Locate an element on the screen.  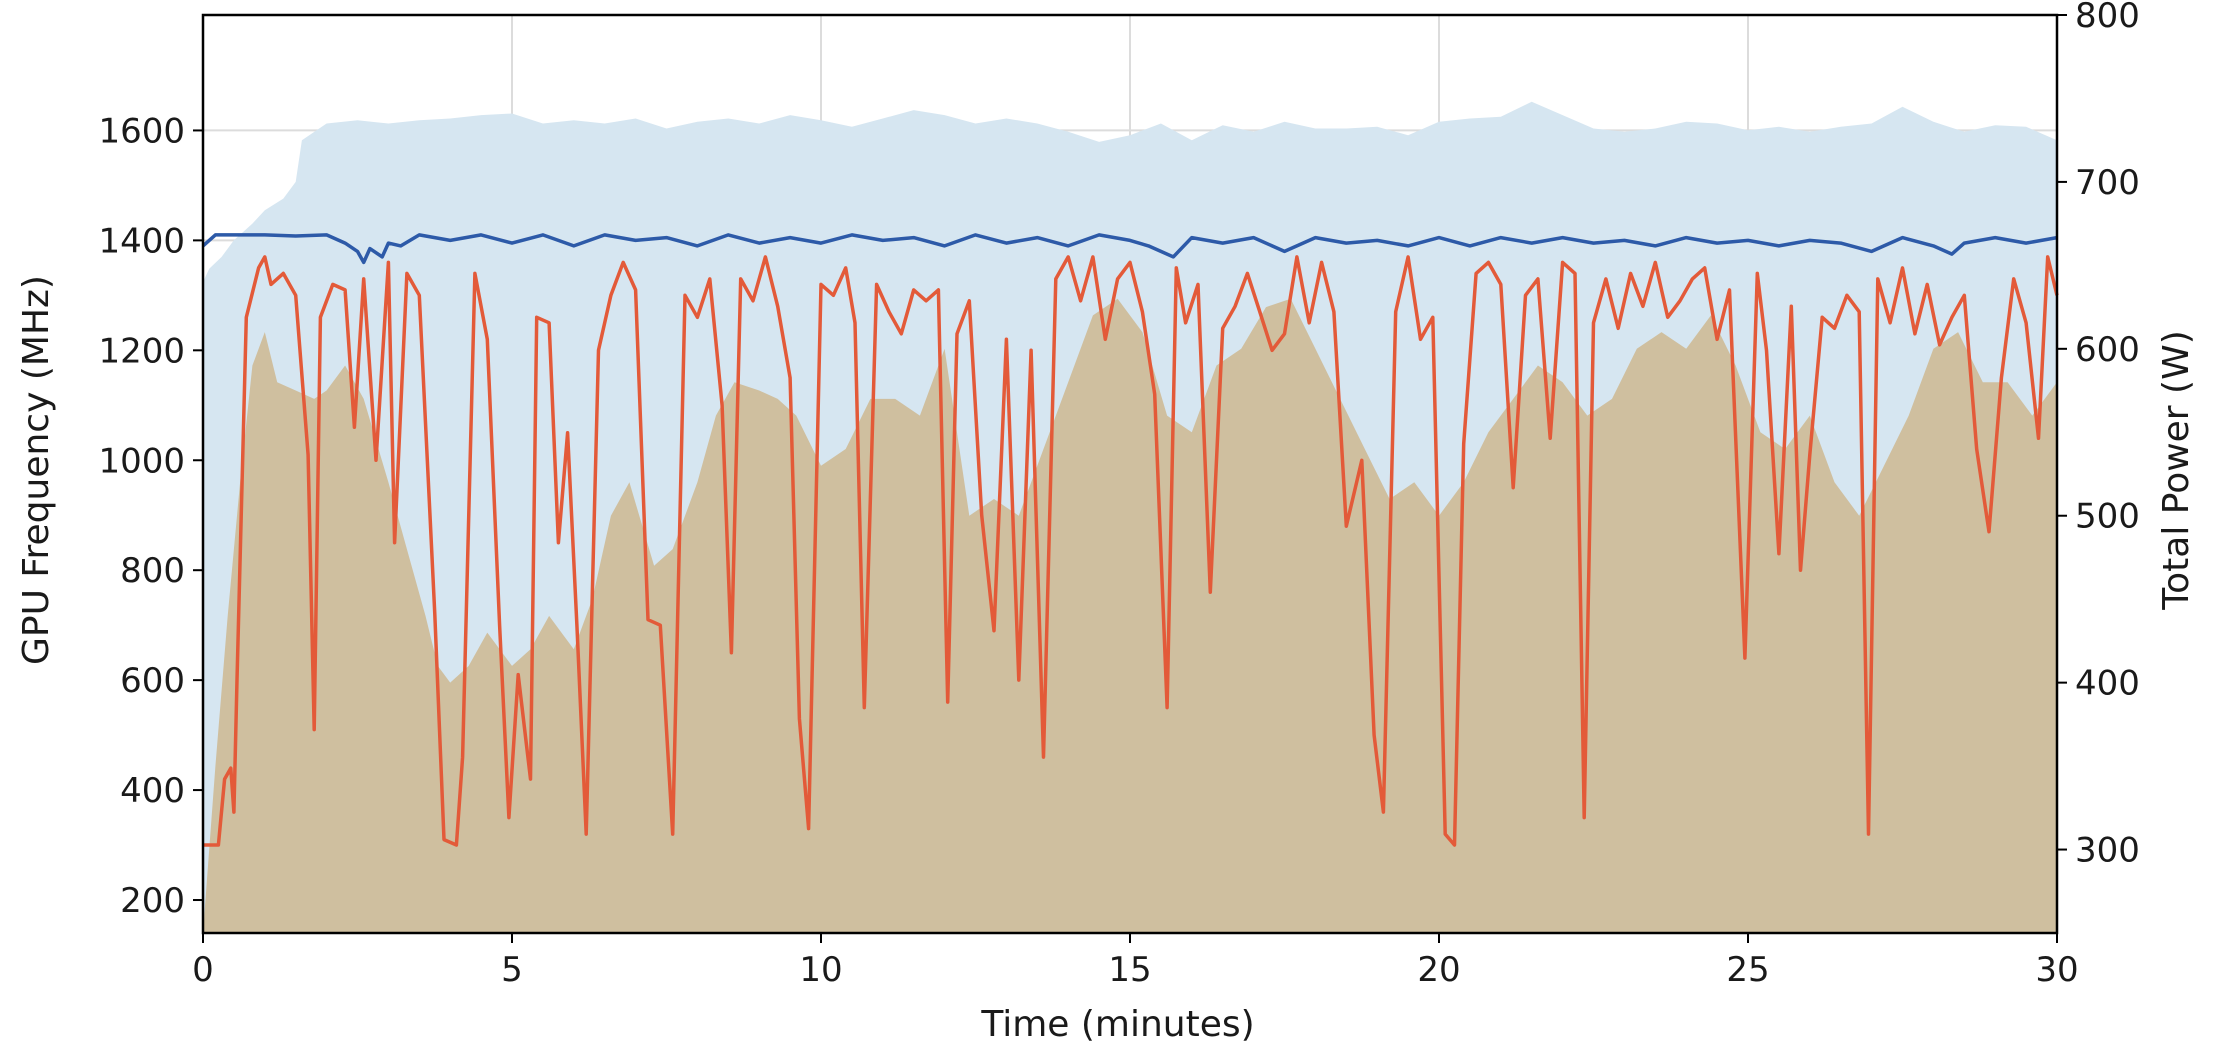
y-tick-label: 200 is located at coordinates (152, 901).